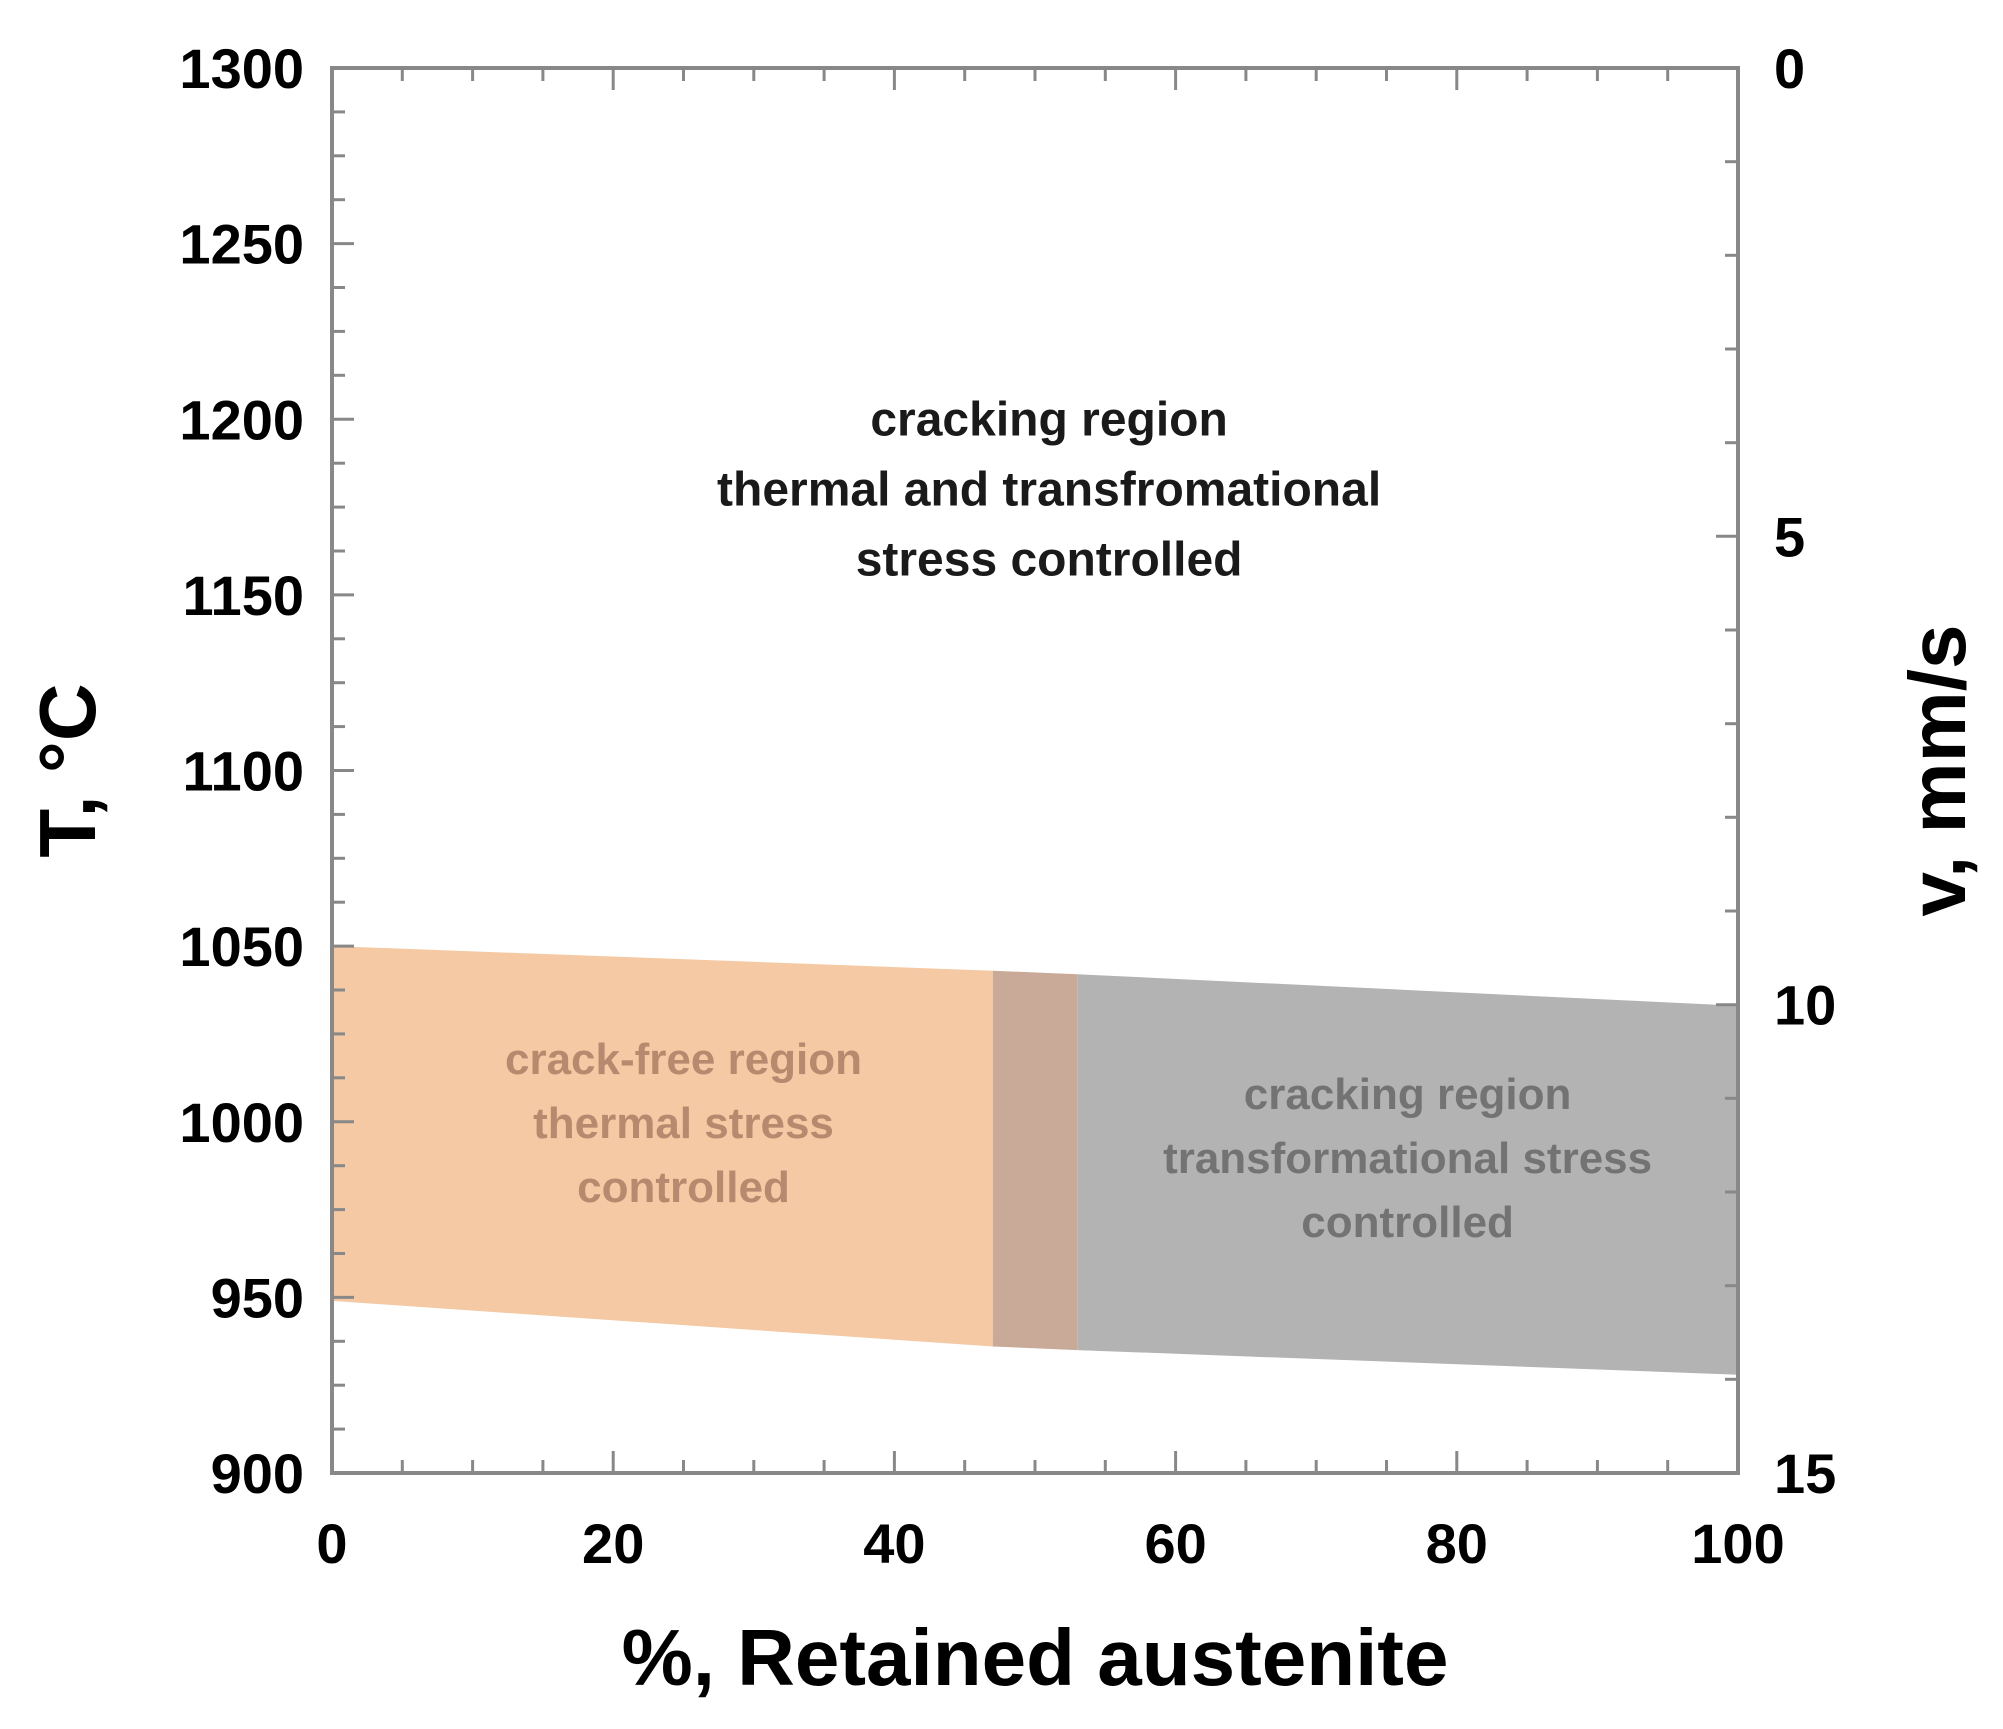  I want to click on region-cracking-transformational, so click(1407, 1174).